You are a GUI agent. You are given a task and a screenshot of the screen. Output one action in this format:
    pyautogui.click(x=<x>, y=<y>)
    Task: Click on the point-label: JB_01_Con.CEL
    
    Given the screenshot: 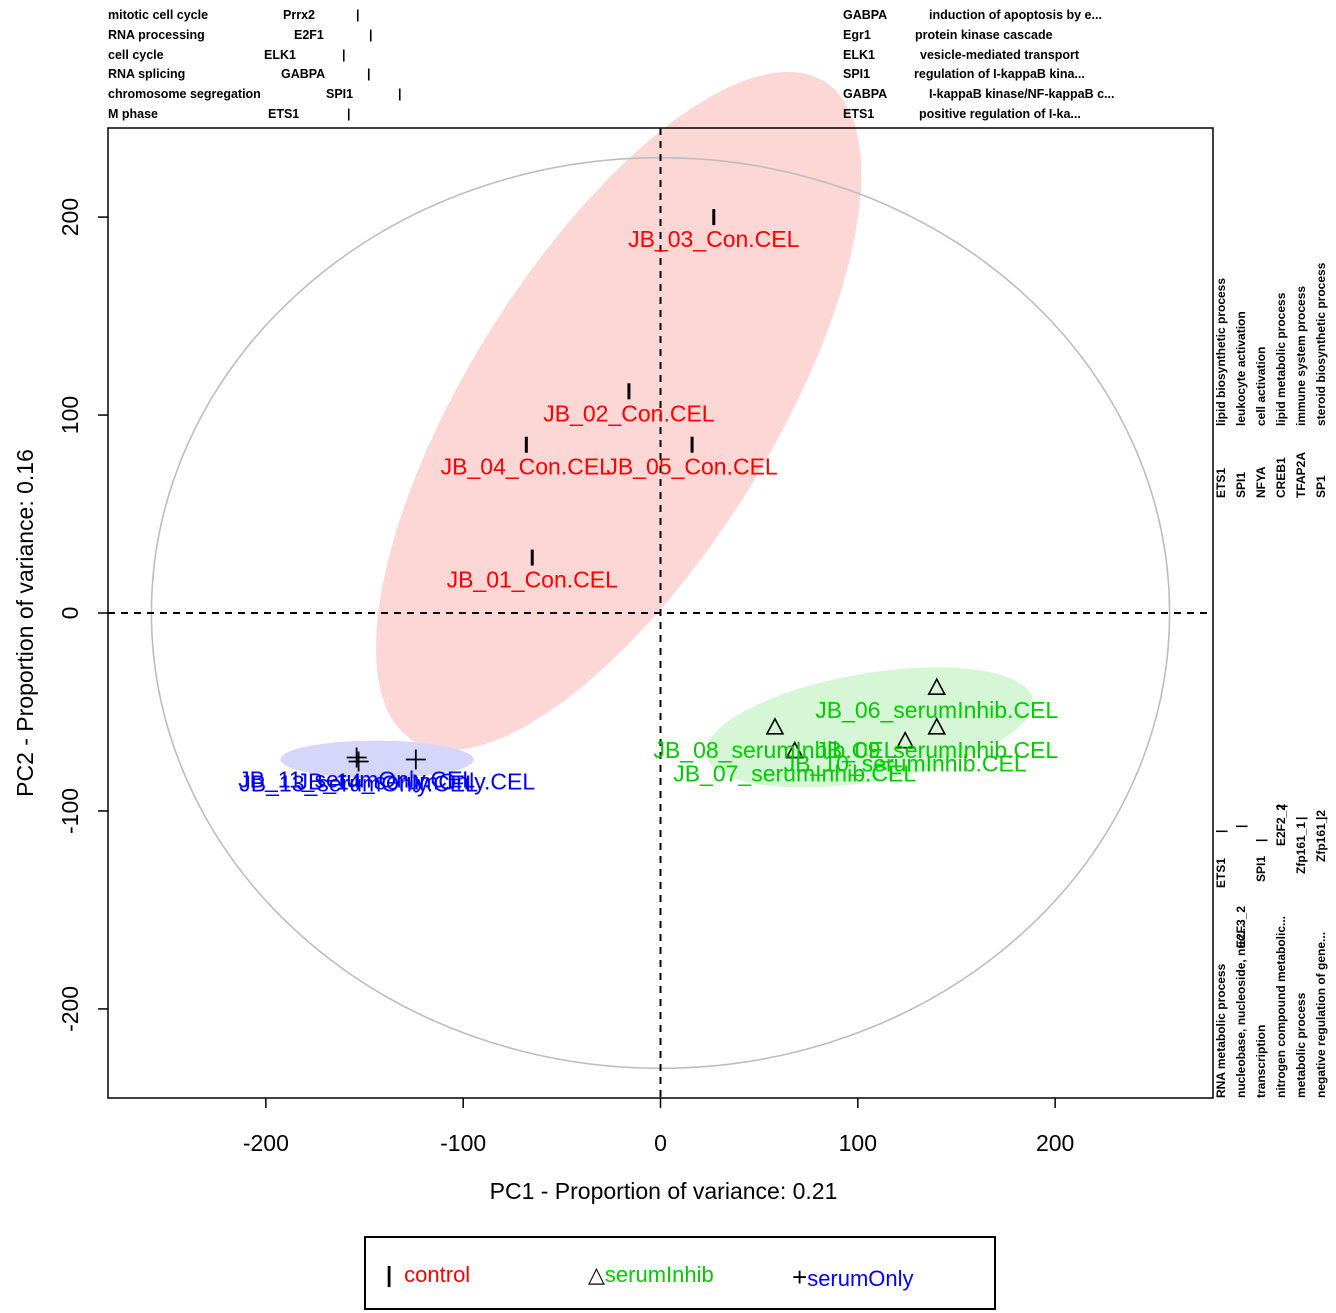 What is the action you would take?
    pyautogui.click(x=533, y=580)
    